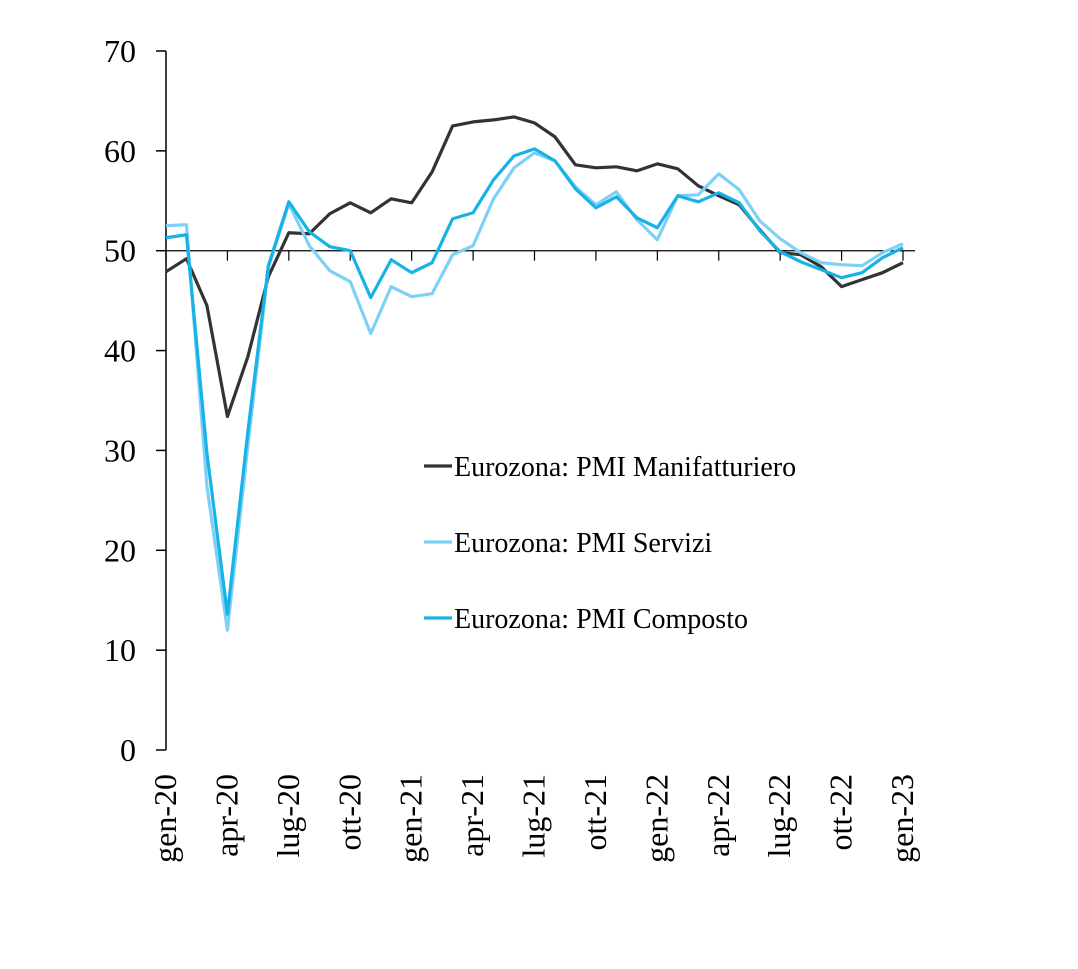 This screenshot has height=969, width=1078. What do you see at coordinates (718, 815) in the screenshot?
I see `x-tick-label: apr-22` at bounding box center [718, 815].